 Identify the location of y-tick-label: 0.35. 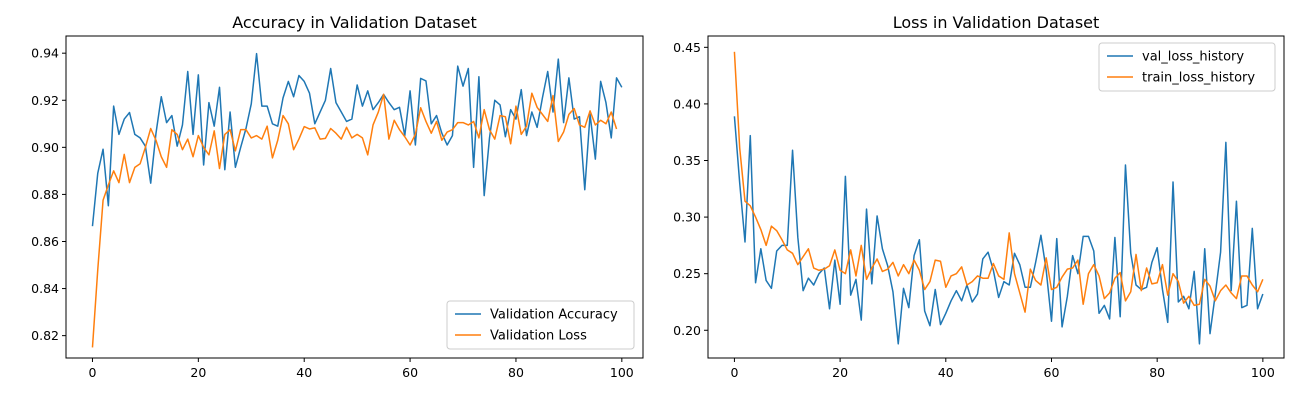
(687, 160).